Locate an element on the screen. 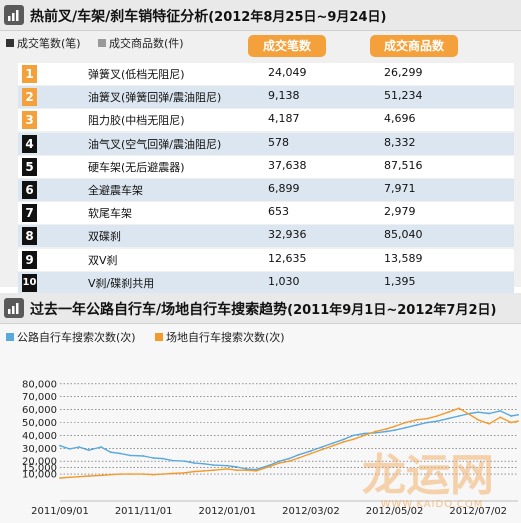  table-row: 9 双V刹 12,635 13,589 is located at coordinates (266, 259).